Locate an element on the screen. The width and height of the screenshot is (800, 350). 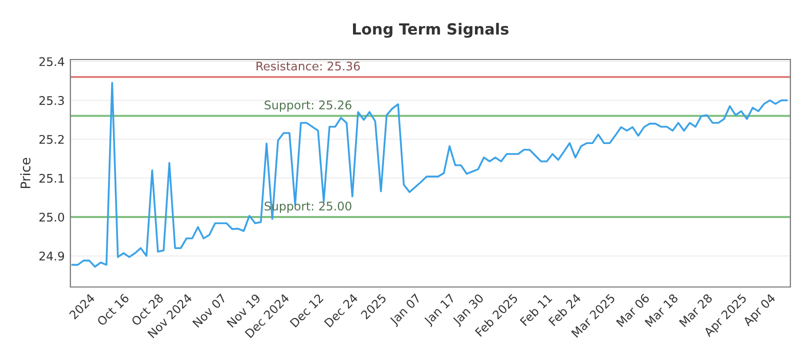
ref-line-label: Support: 25.26 is located at coordinates (308, 106).